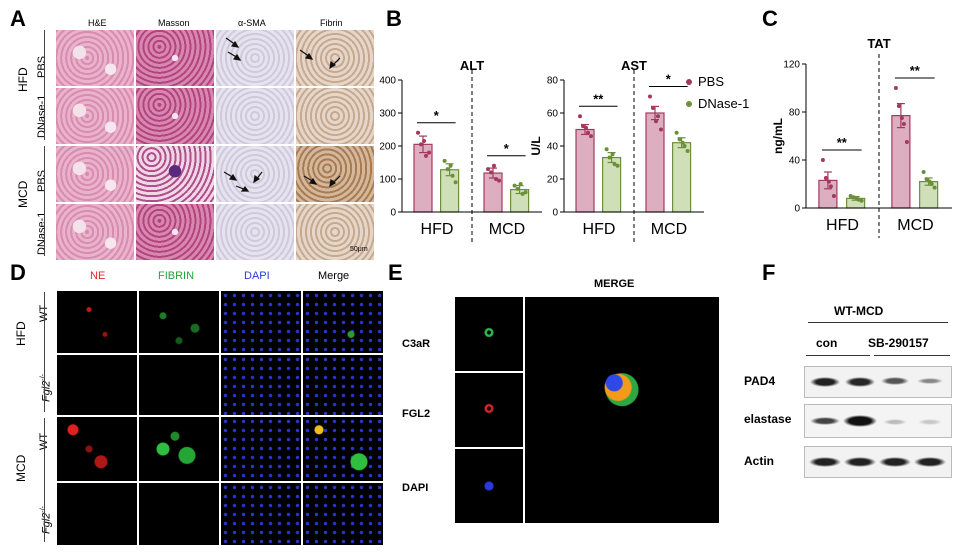 The image size is (960, 556). What do you see at coordinates (44, 480) in the screenshot?
I see `d-bracket-mcd` at bounding box center [44, 480].